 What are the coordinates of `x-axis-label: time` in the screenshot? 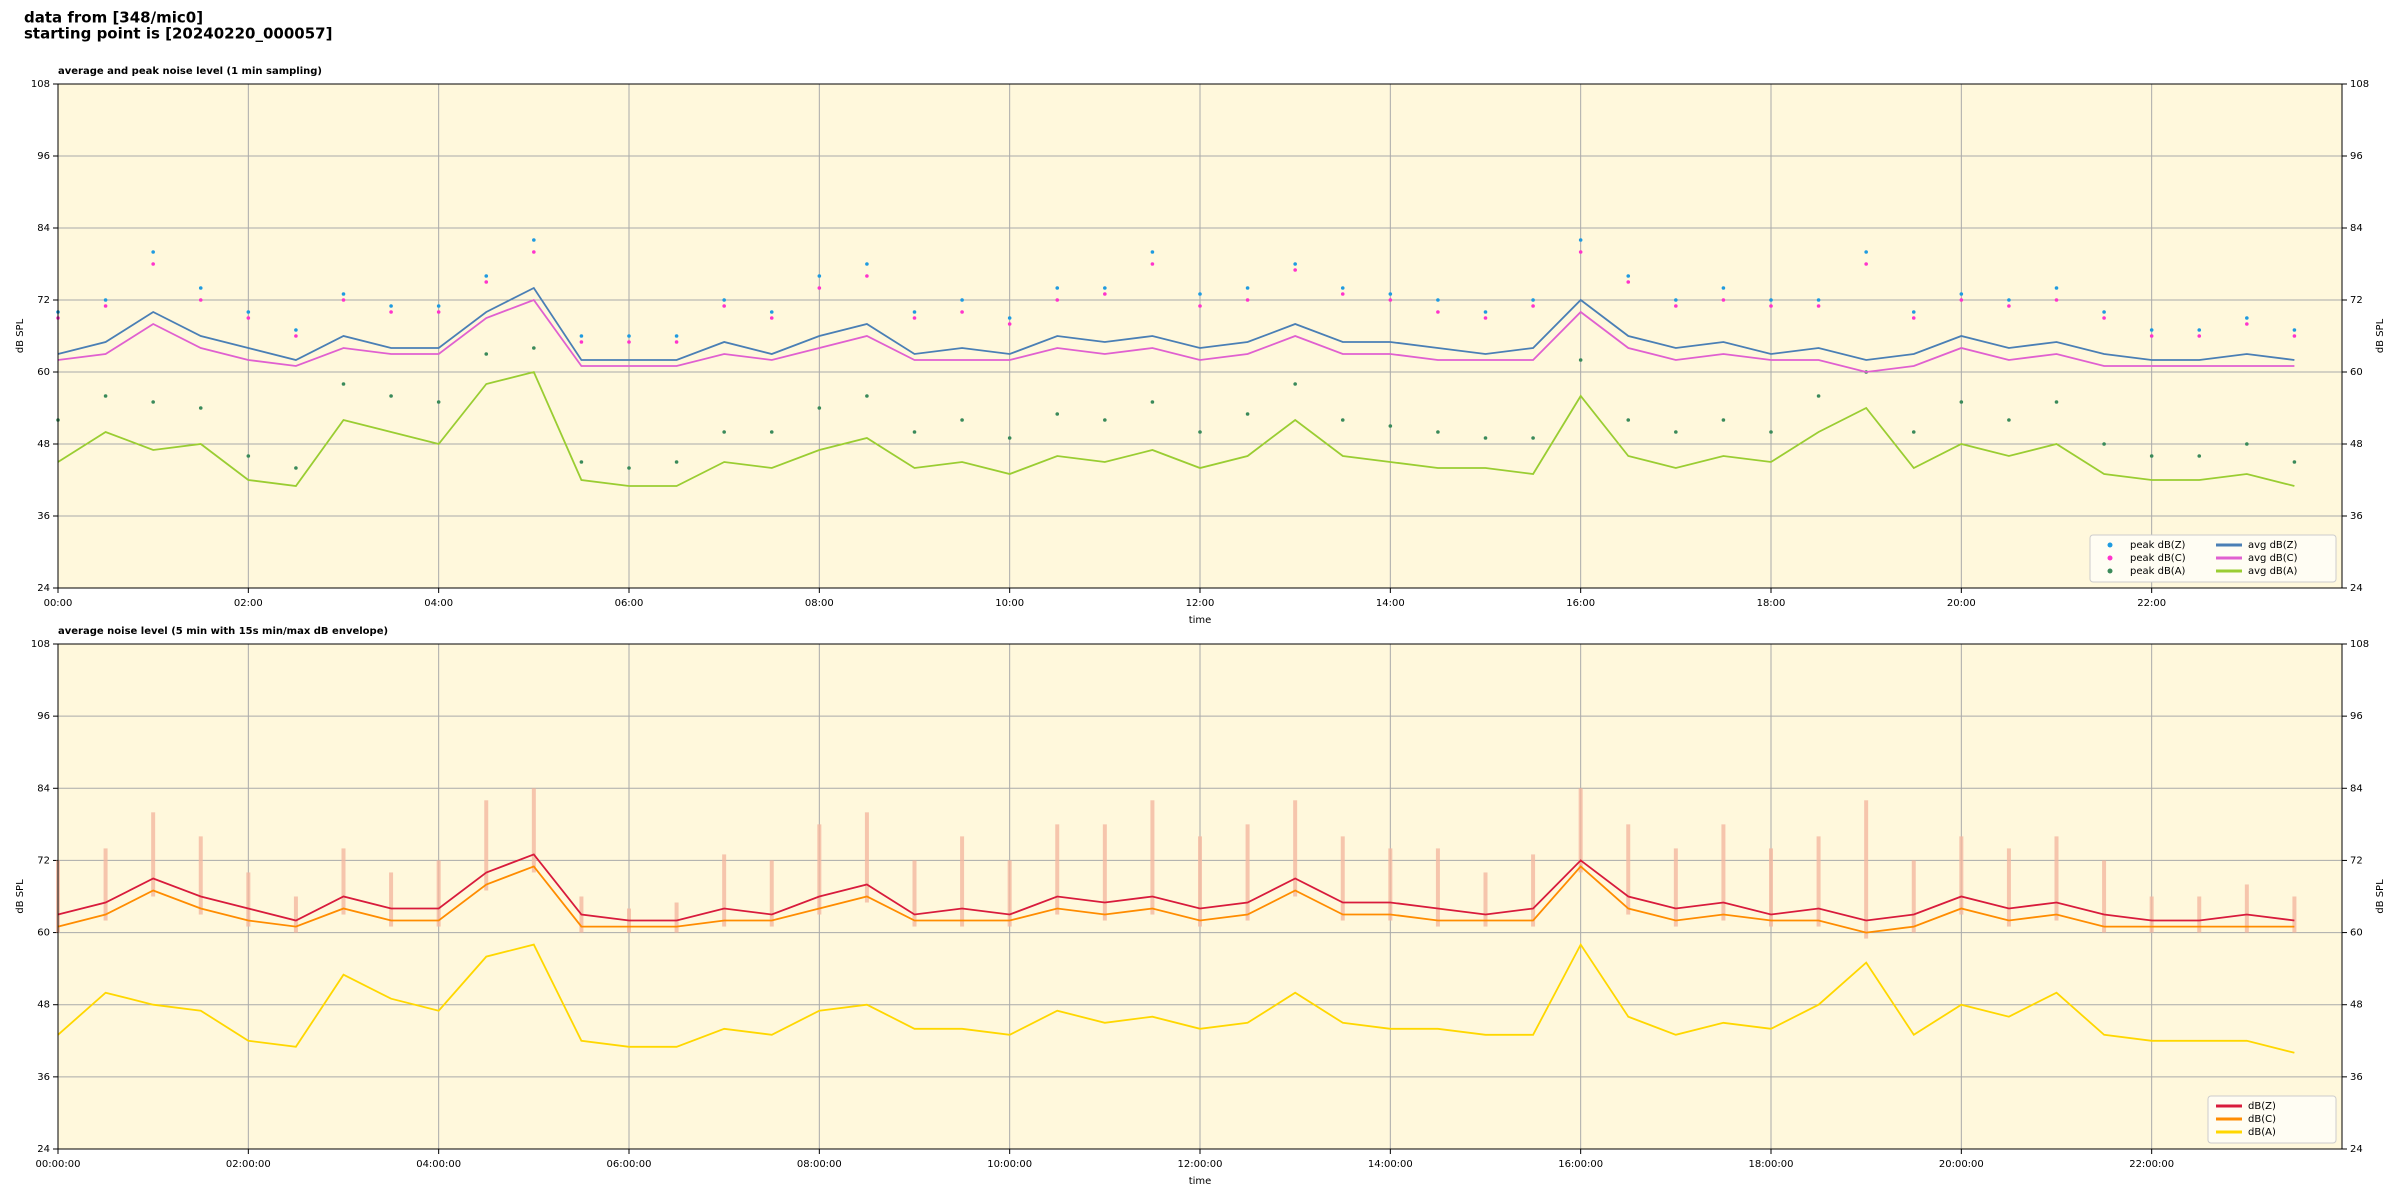 It's located at (1200, 1181).